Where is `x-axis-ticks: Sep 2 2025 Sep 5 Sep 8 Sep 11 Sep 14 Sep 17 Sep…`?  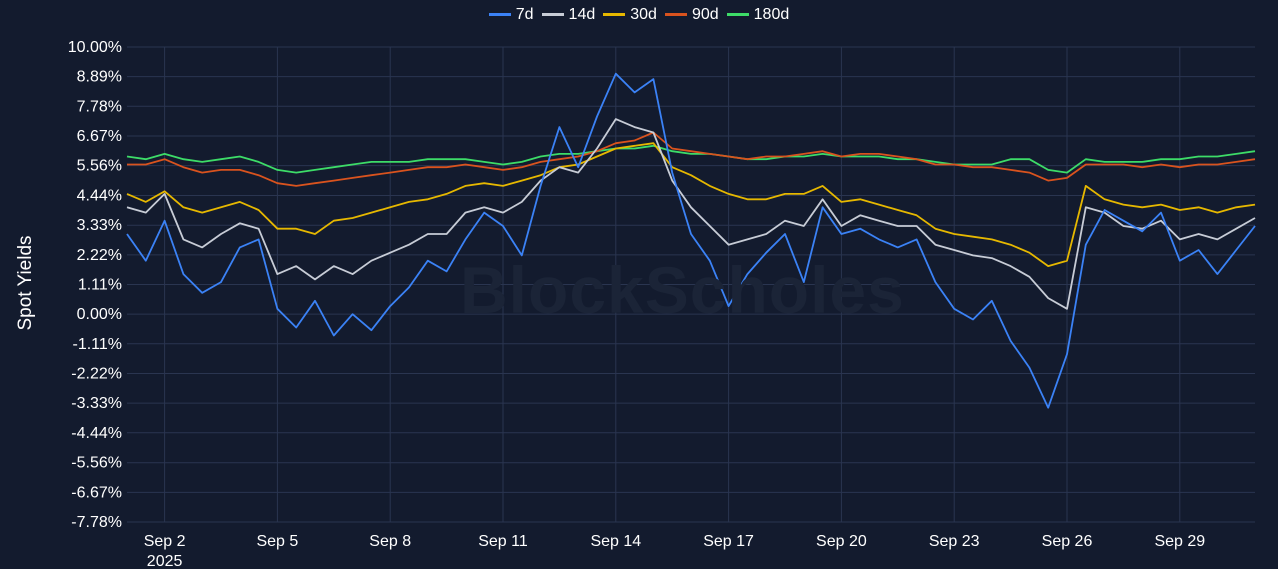
x-axis-ticks: Sep 2 2025 Sep 5 Sep 8 Sep 11 Sep 14 Sep 17 Sep… is located at coordinates (675, 551).